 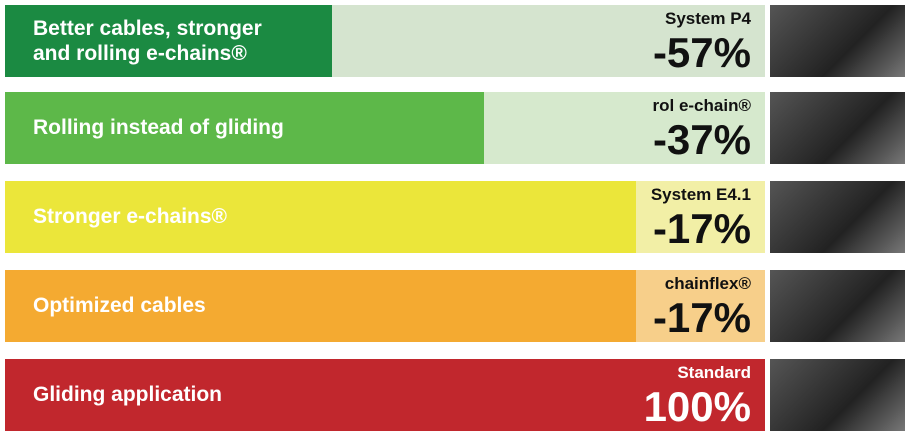 What do you see at coordinates (119, 306) in the screenshot?
I see `category-label: Optimized cables` at bounding box center [119, 306].